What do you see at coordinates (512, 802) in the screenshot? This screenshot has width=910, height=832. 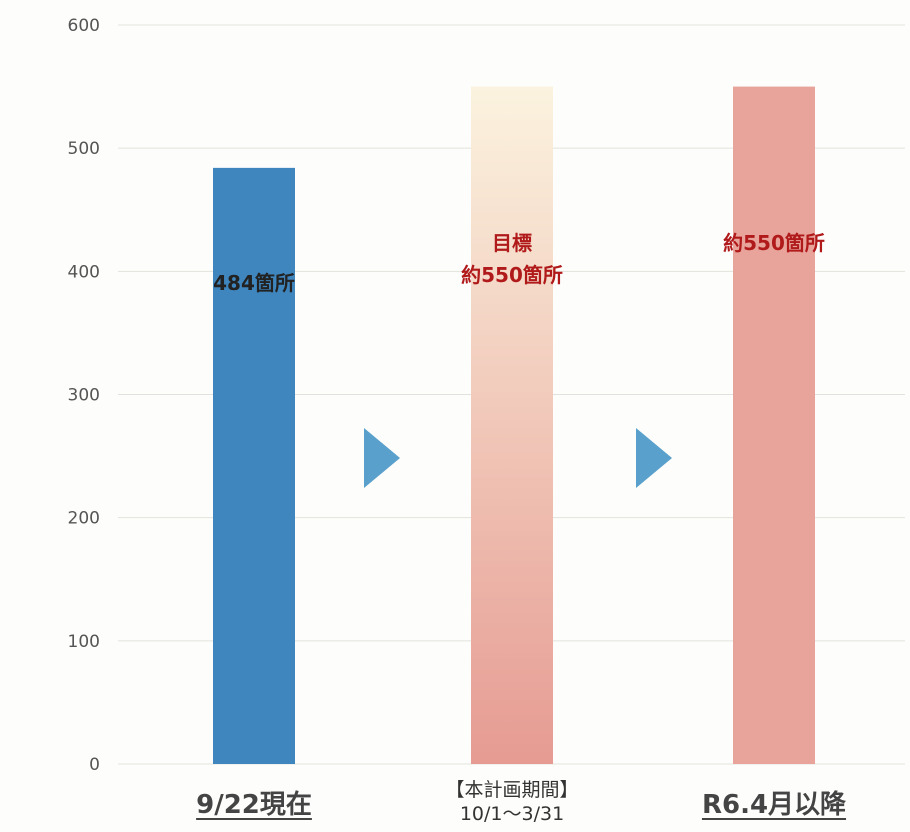 I see `x-category-label: 【本計画期間】 10/1～3/31` at bounding box center [512, 802].